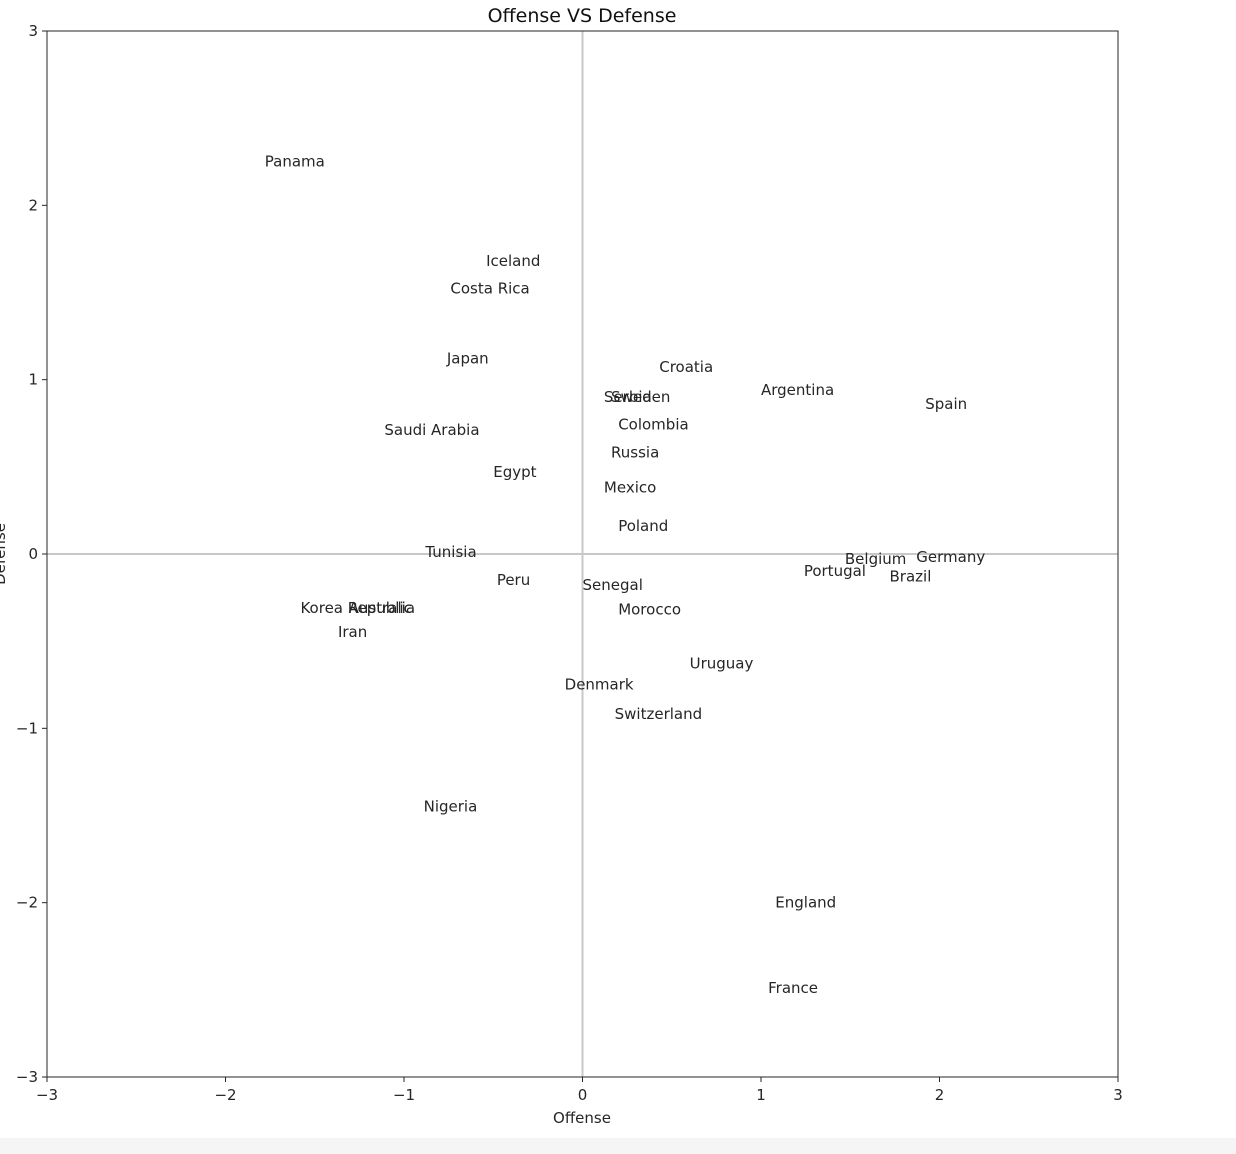 Image resolution: width=1236 pixels, height=1154 pixels. I want to click on x-axis-ticks: −3 −2 −1 0 1 2 3, so click(579, 1090).